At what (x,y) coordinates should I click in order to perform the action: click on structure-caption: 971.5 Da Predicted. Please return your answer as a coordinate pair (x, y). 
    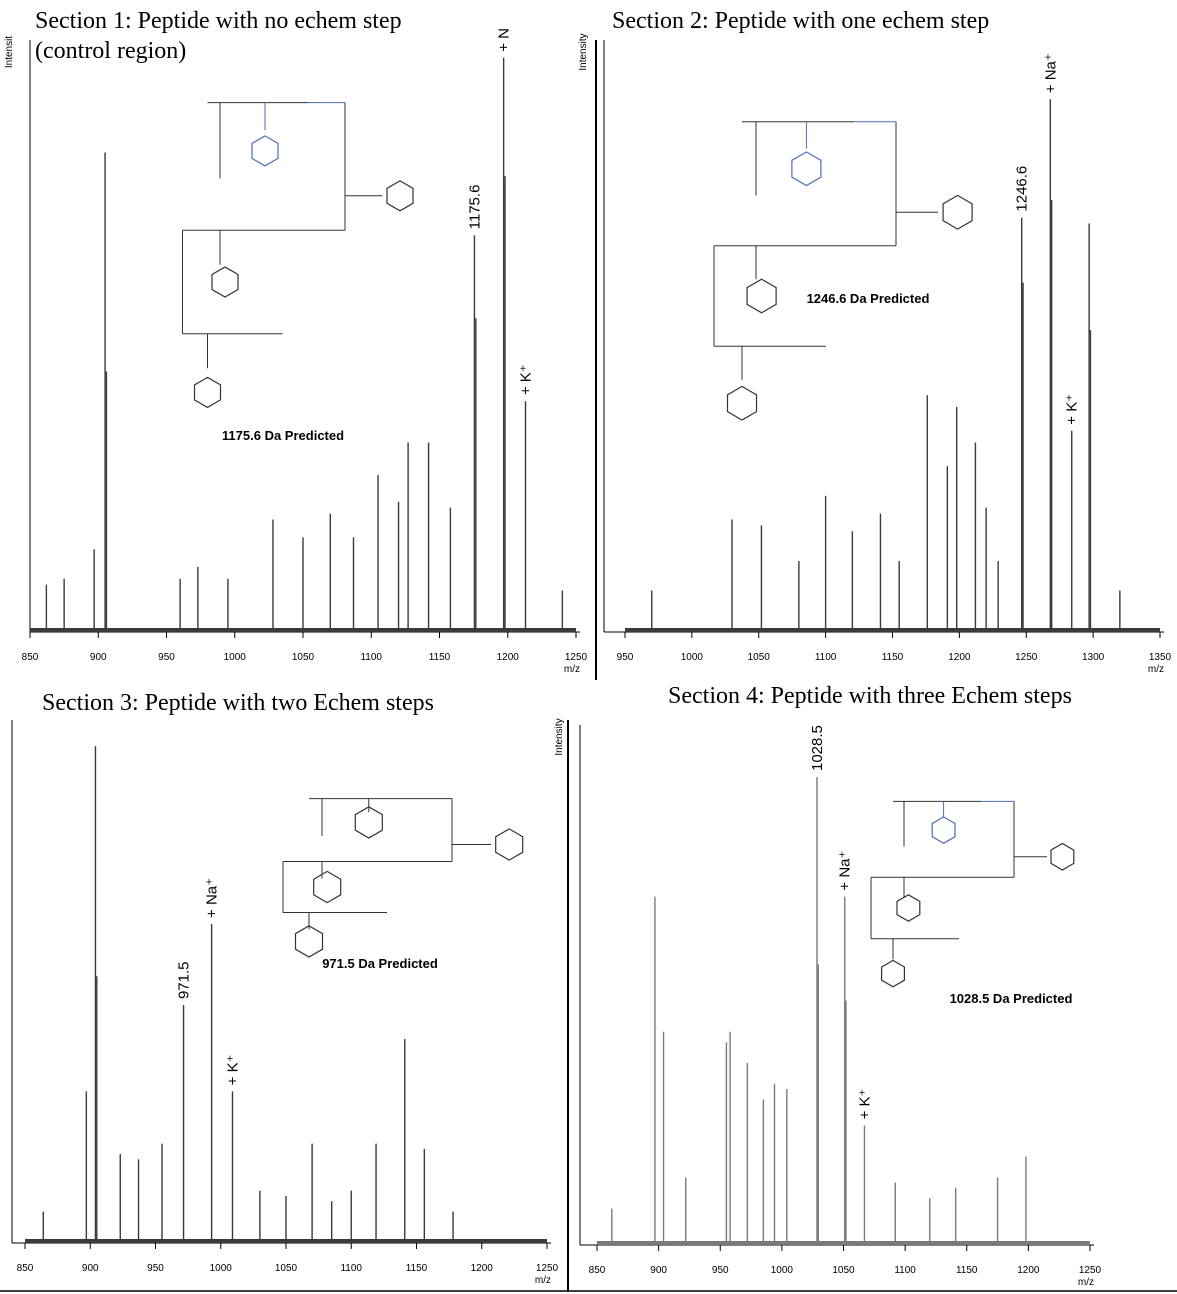
    Looking at the image, I should click on (380, 963).